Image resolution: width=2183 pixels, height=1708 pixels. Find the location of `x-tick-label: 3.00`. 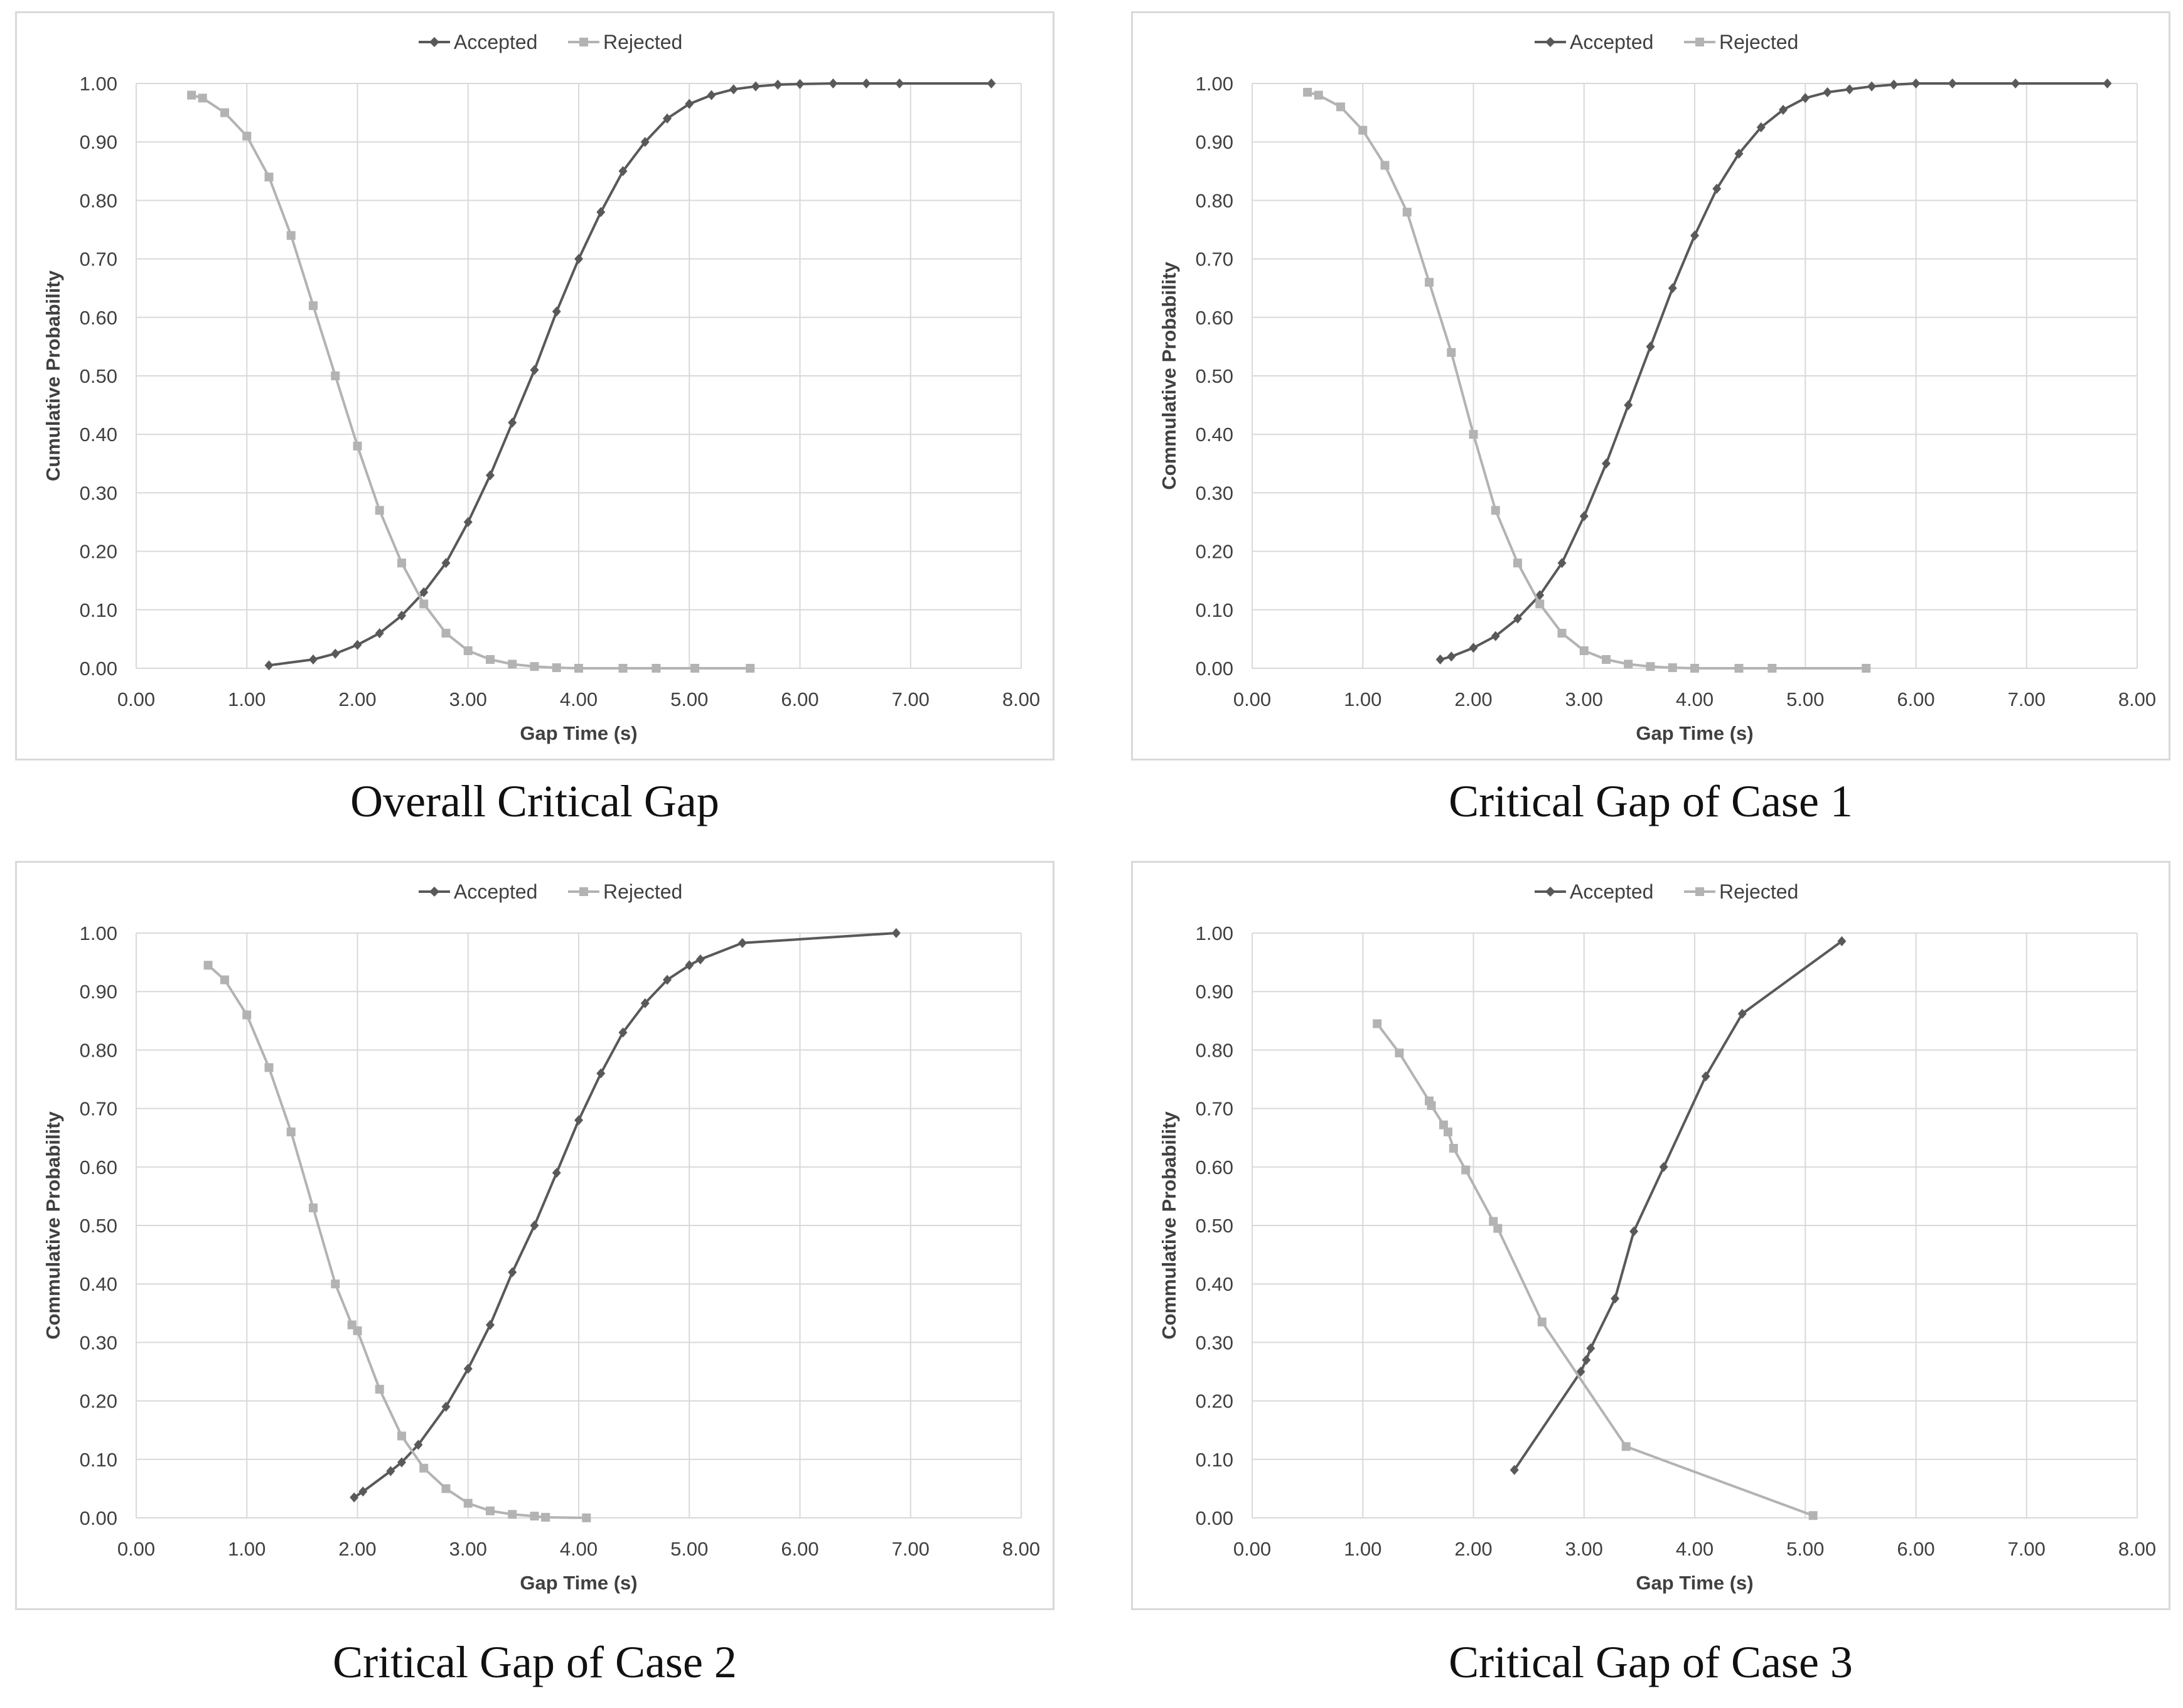

x-tick-label: 3.00 is located at coordinates (1584, 1549).